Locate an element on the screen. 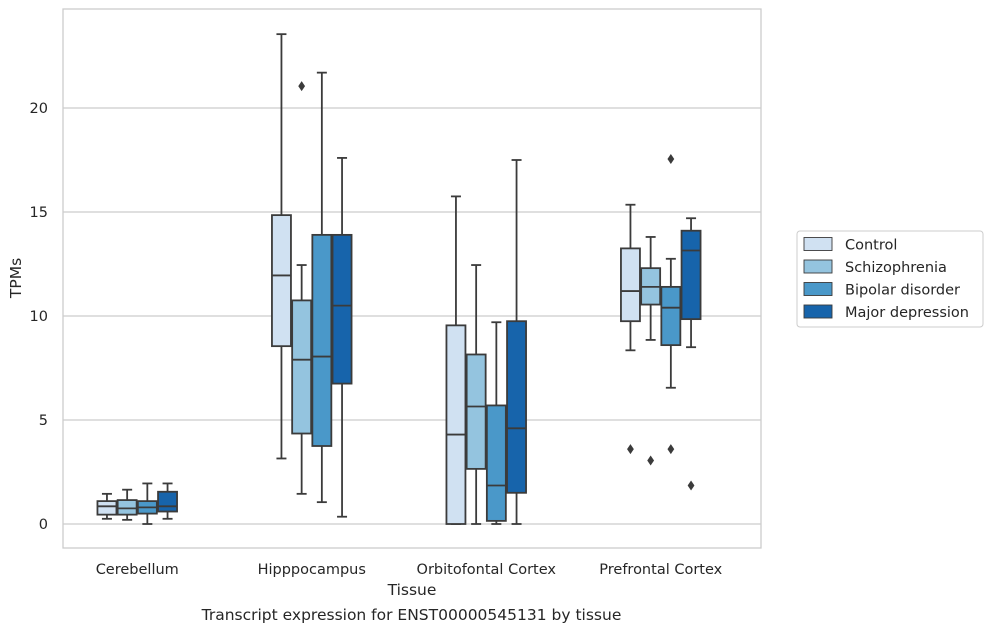 This screenshot has height=634, width=993. legend-label: Major depression is located at coordinates (907, 313).